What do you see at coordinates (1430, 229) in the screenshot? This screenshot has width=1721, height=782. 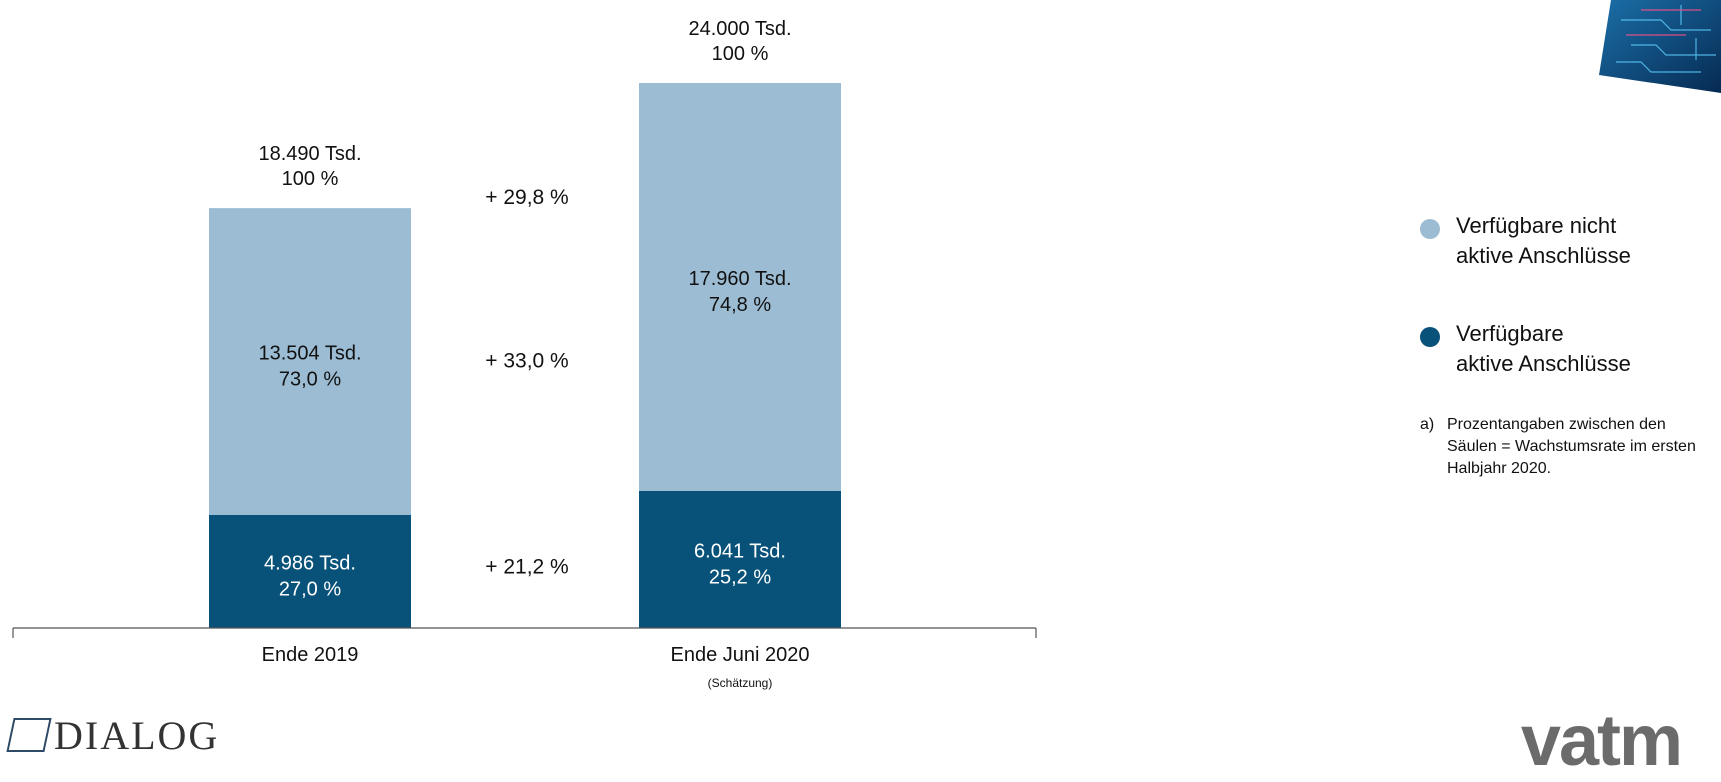 I see `legend-dot-inactive` at bounding box center [1430, 229].